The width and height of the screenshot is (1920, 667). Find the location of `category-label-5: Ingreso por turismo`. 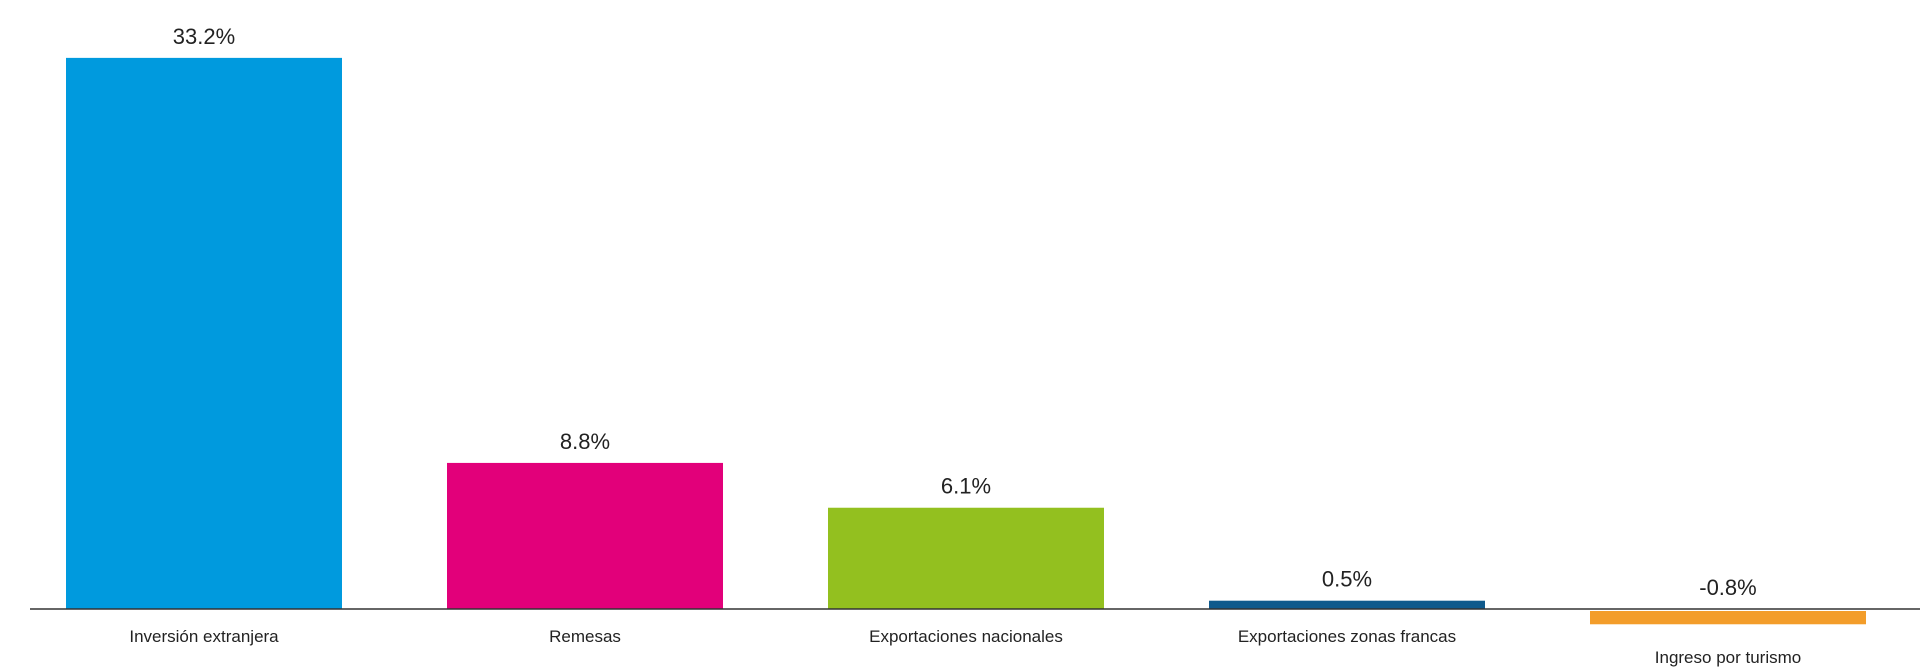

category-label-5: Ingreso por turismo is located at coordinates (1728, 657).